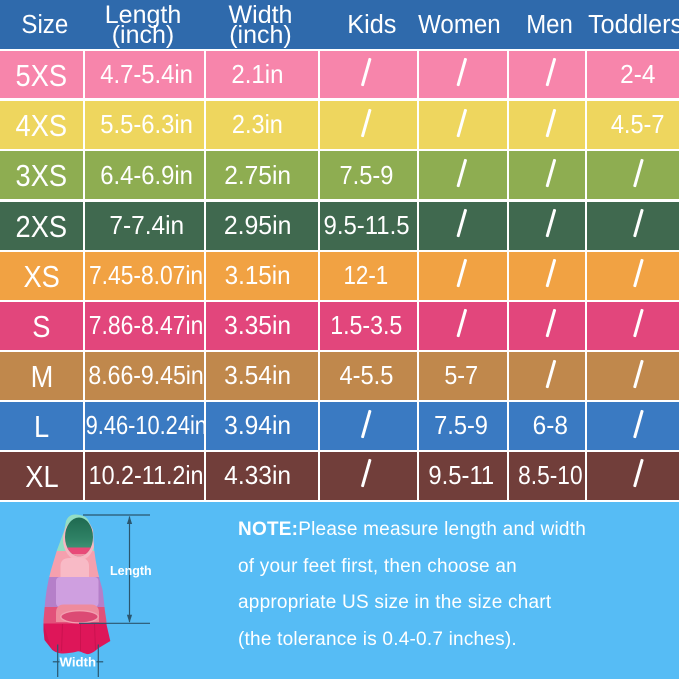 The height and width of the screenshot is (679, 679). Describe the element at coordinates (131, 571) in the screenshot. I see `svg-text: Length` at that location.